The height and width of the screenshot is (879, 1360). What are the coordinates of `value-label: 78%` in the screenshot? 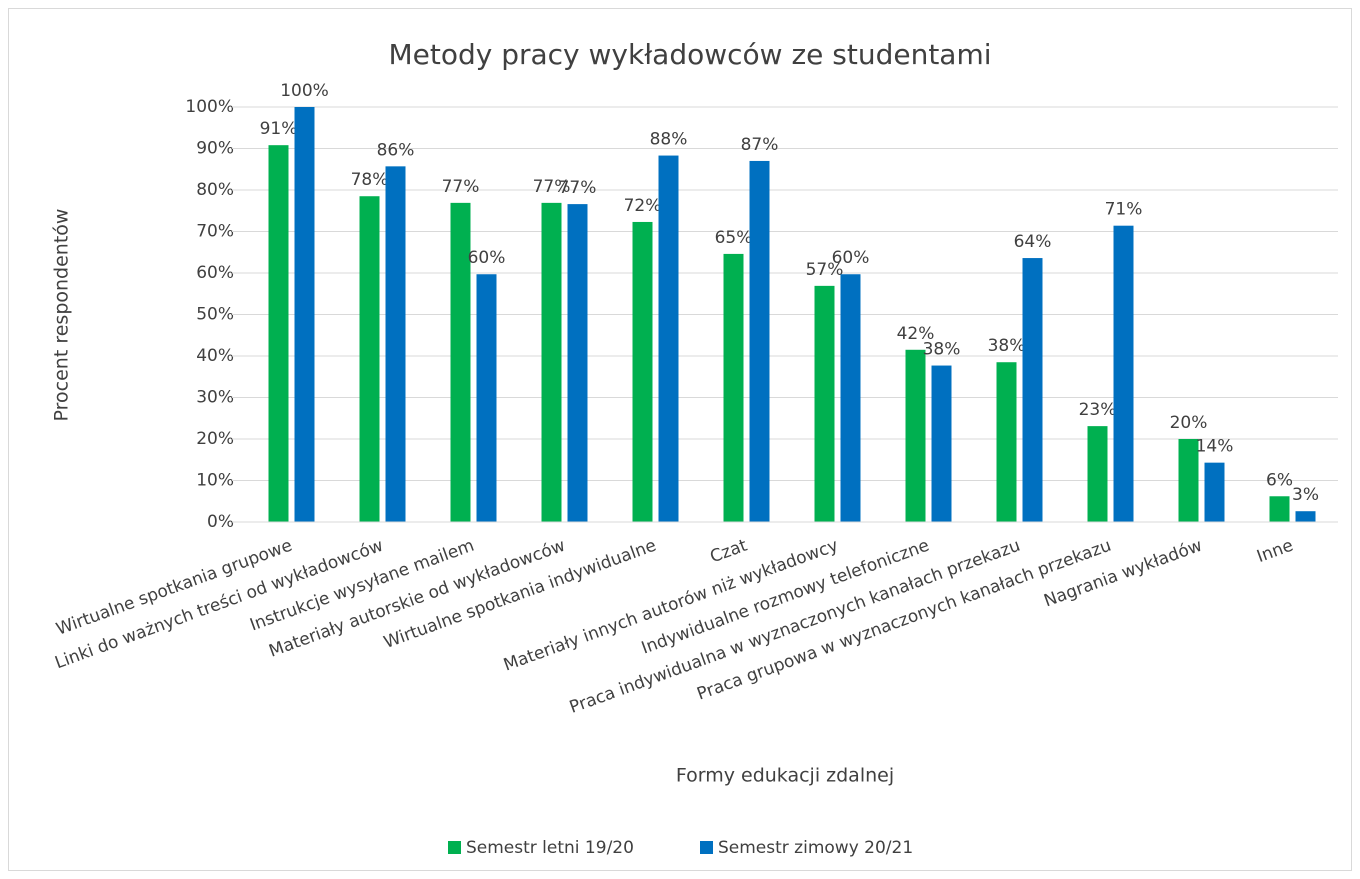 It's located at (370, 180).